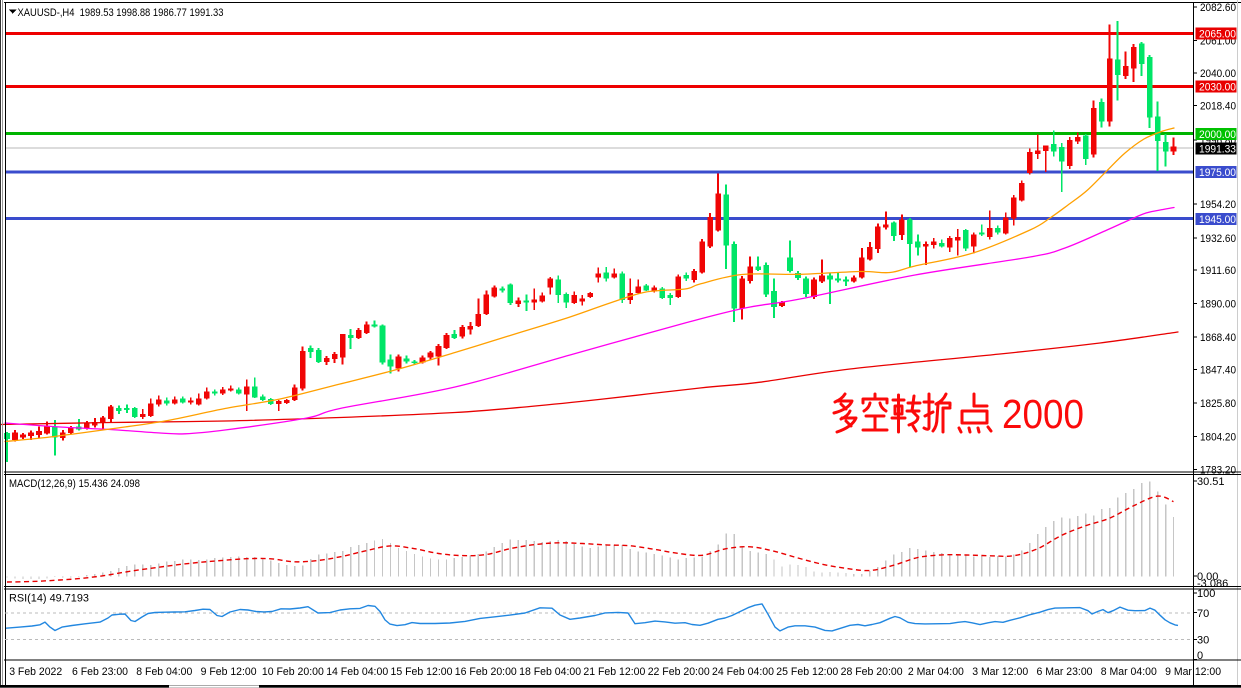 This screenshot has height=688, width=1241. Describe the element at coordinates (1218, 205) in the screenshot. I see `svg-text: 1954.20` at that location.